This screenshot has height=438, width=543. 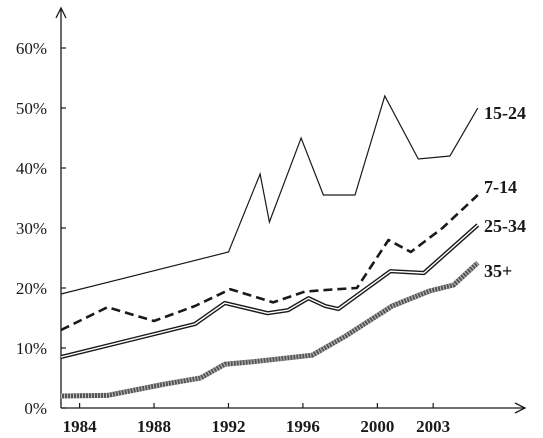 What do you see at coordinates (31, 348) in the screenshot?
I see `y-tick-label: 10%` at bounding box center [31, 348].